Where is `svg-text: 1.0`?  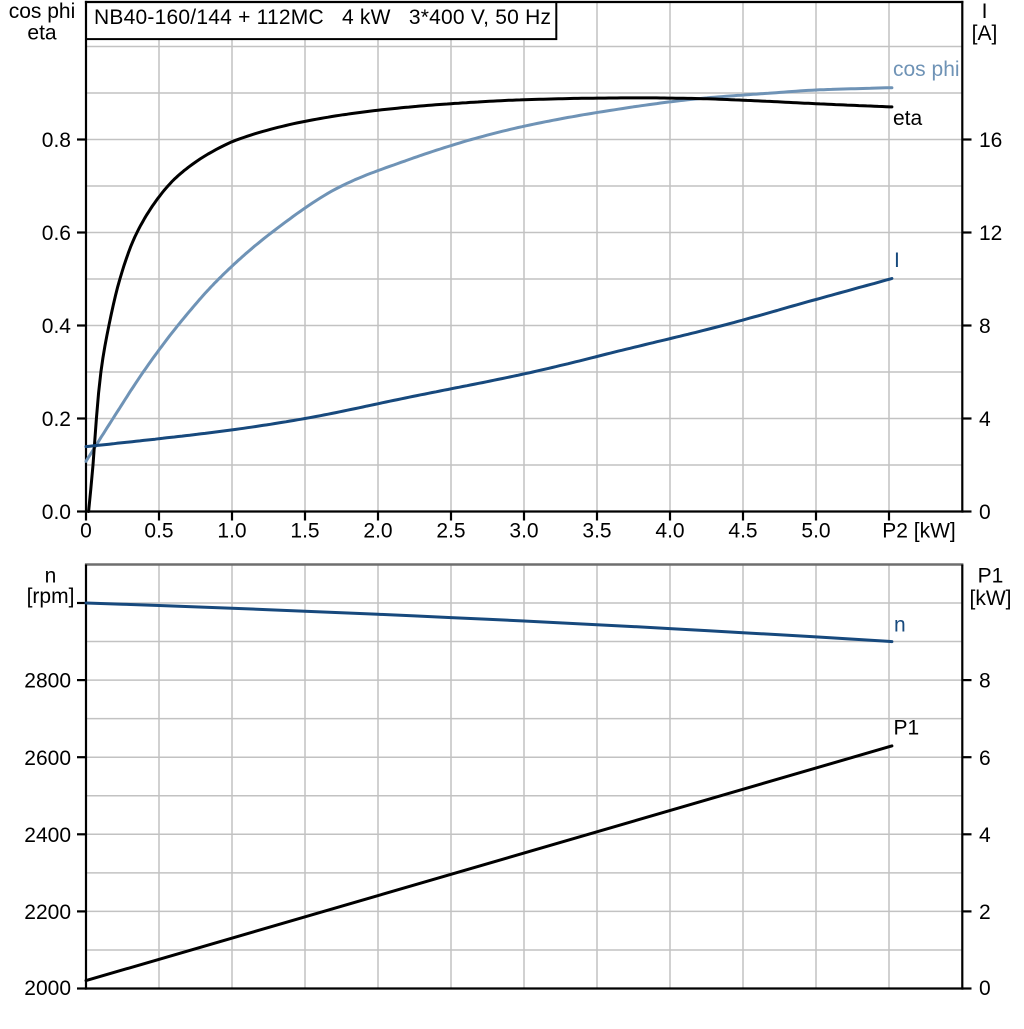
svg-text: 1.0 is located at coordinates (231, 531).